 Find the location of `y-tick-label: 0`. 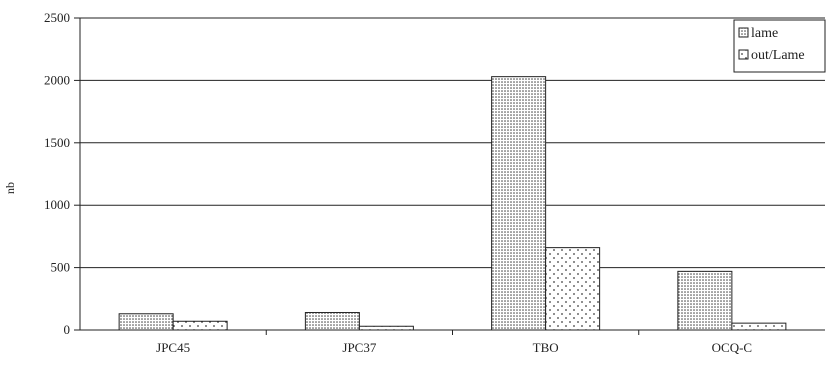

y-tick-label: 0 is located at coordinates (67, 329).